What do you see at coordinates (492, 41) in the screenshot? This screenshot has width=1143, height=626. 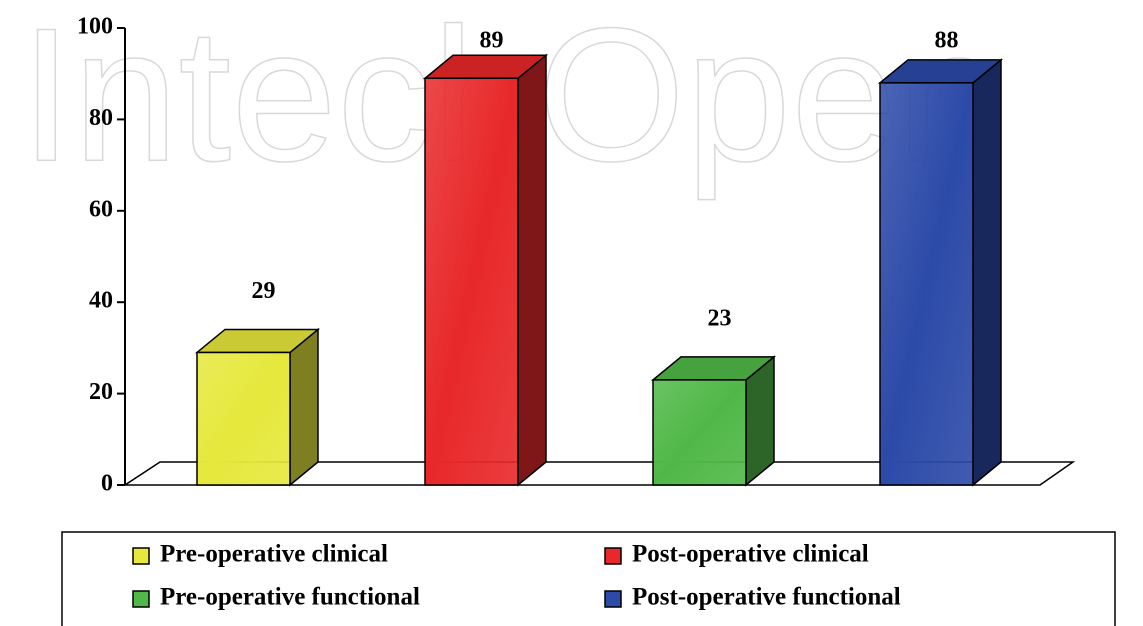 I see `data-label: 89` at bounding box center [492, 41].